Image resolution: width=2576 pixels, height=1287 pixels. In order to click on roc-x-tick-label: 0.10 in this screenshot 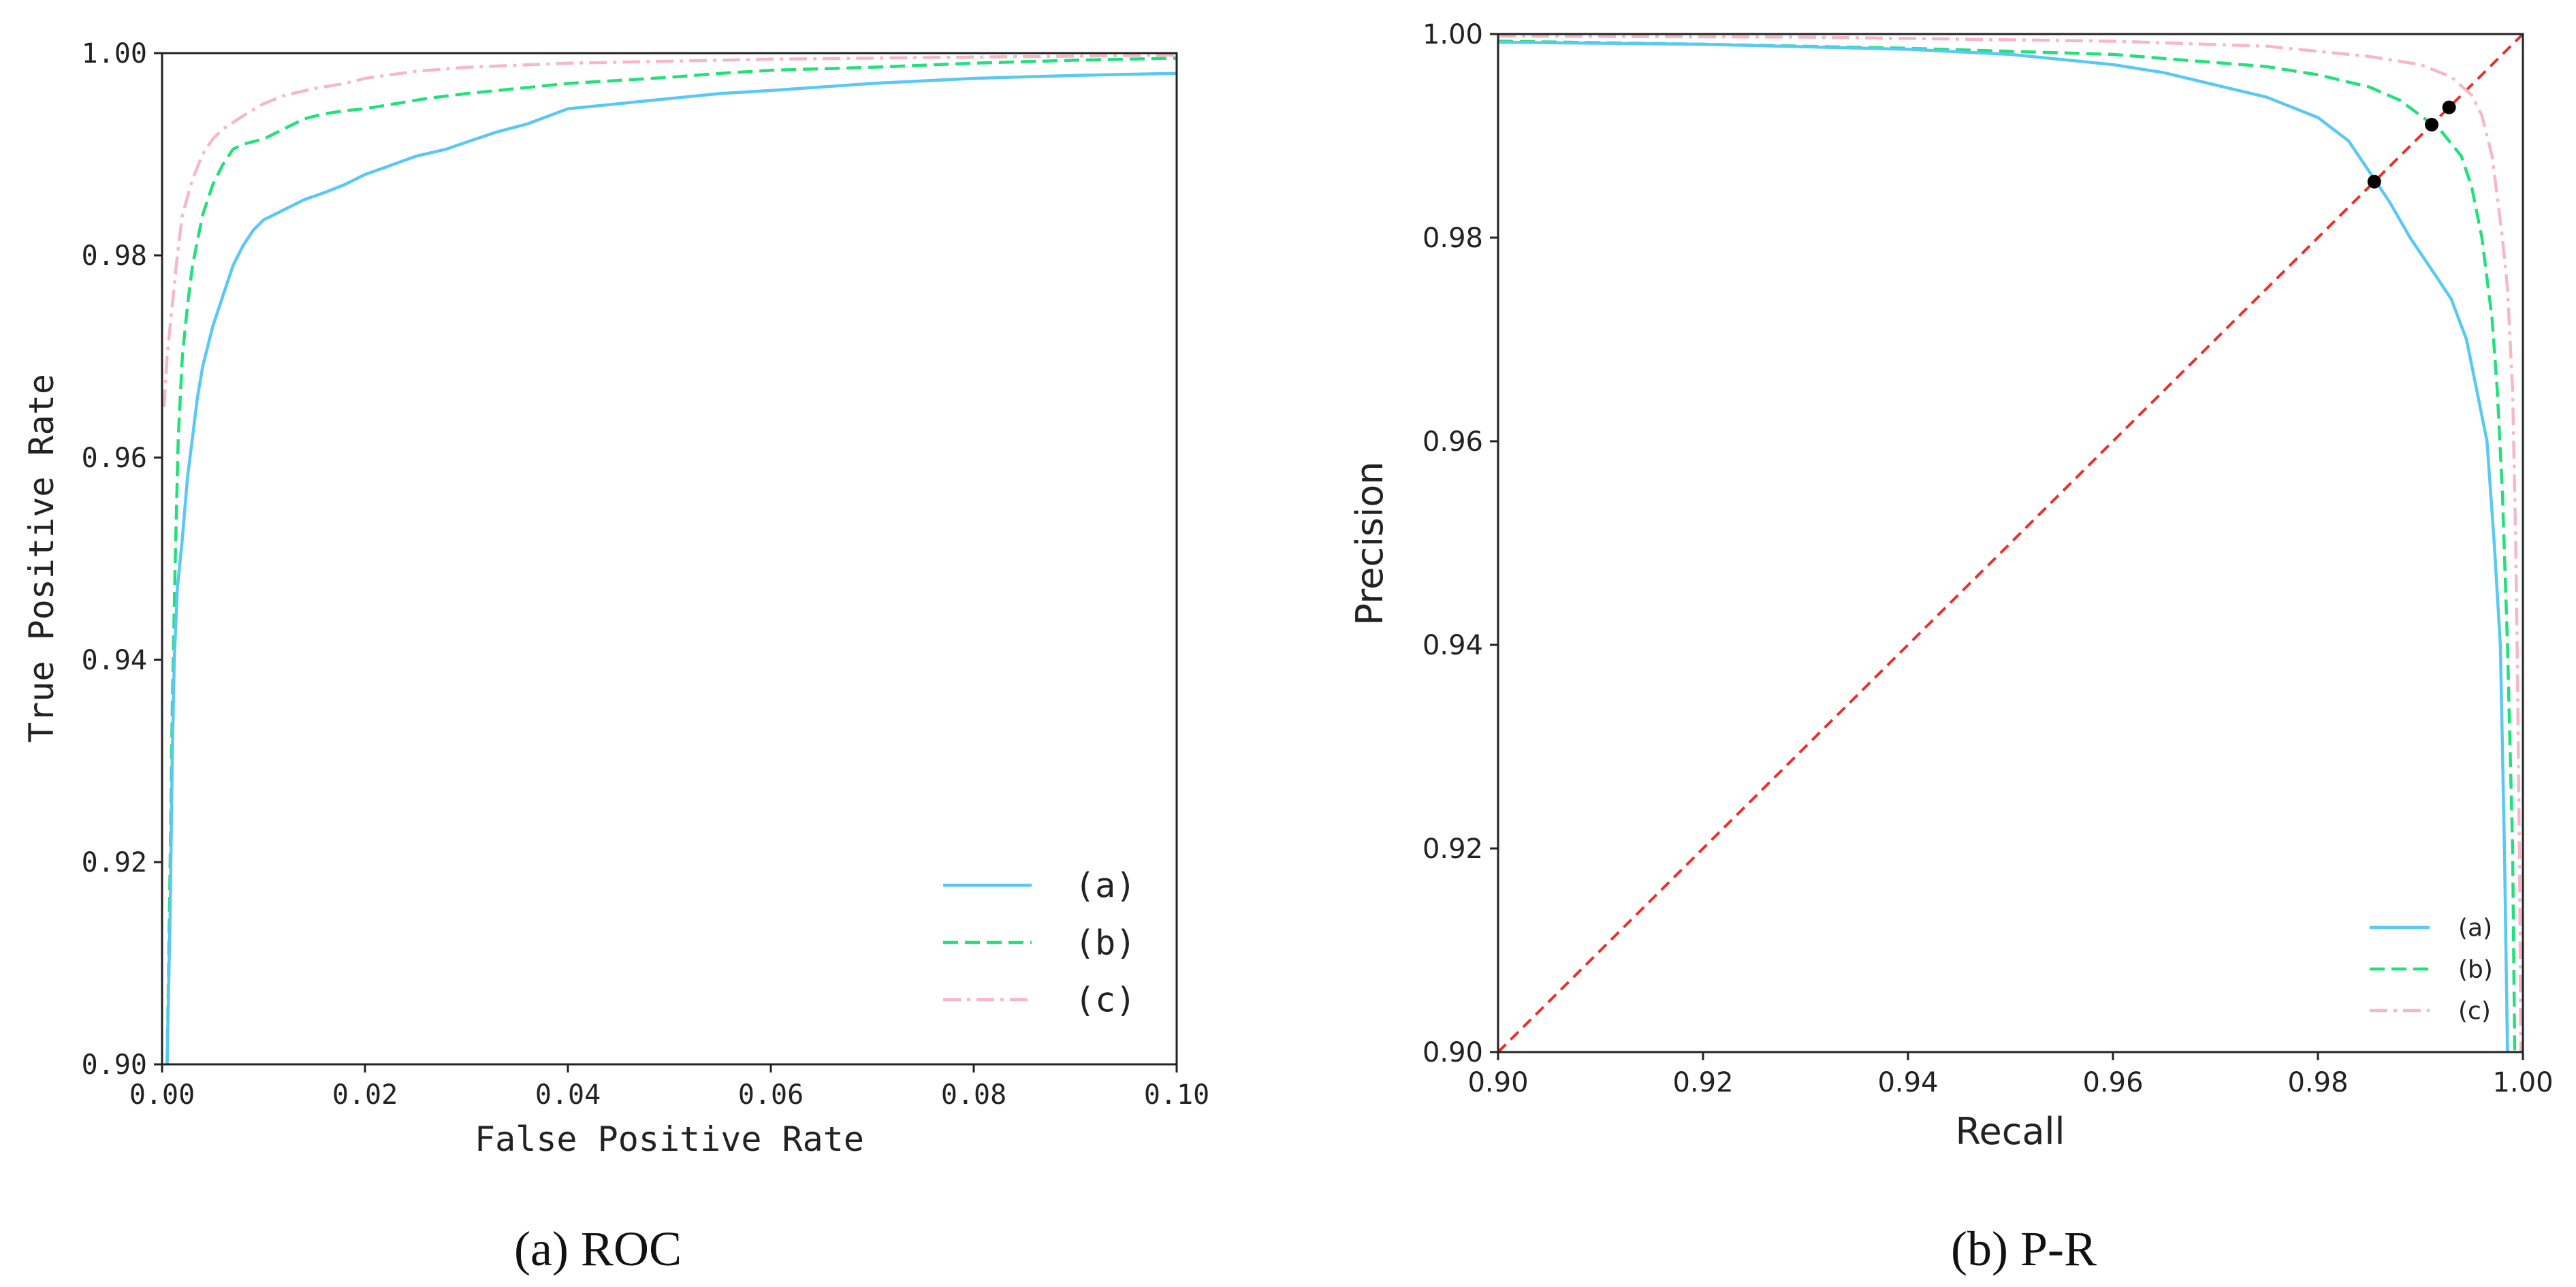, I will do `click(1176, 1095)`.